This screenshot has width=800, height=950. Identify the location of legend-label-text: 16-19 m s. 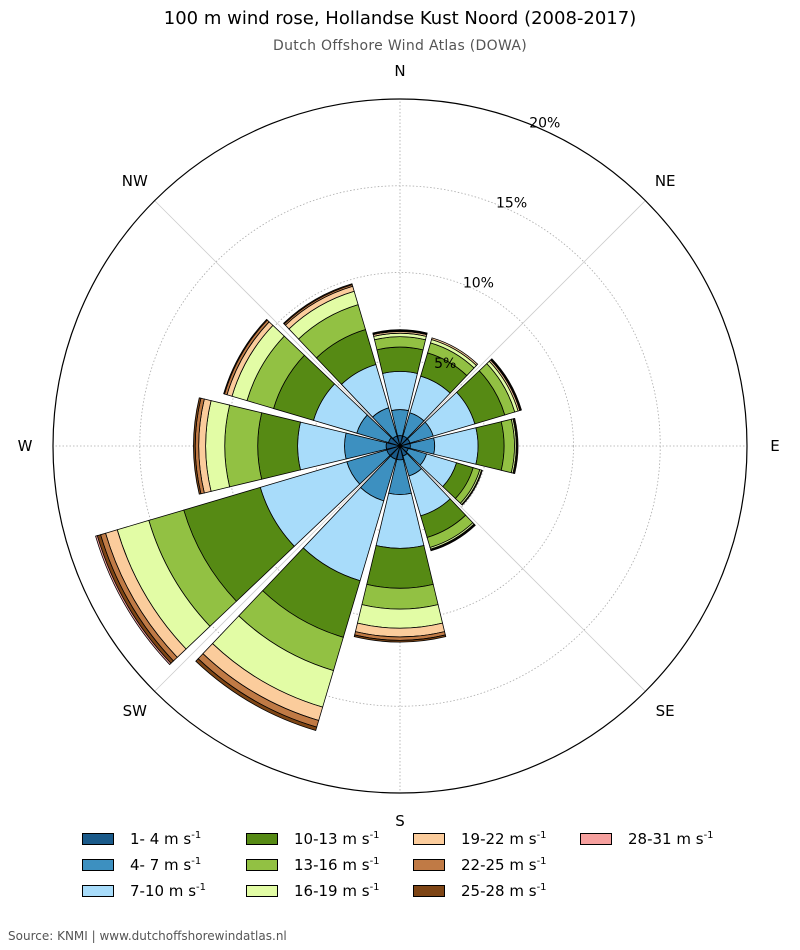
(332, 891).